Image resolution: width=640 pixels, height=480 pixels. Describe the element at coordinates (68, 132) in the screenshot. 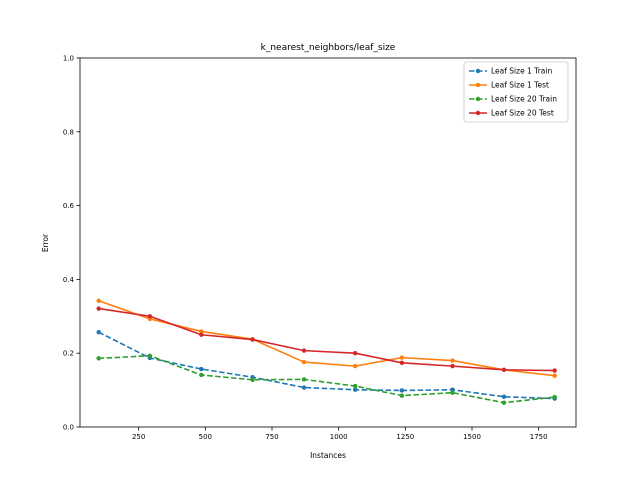

I see `y-tick-label: 0.8` at that location.